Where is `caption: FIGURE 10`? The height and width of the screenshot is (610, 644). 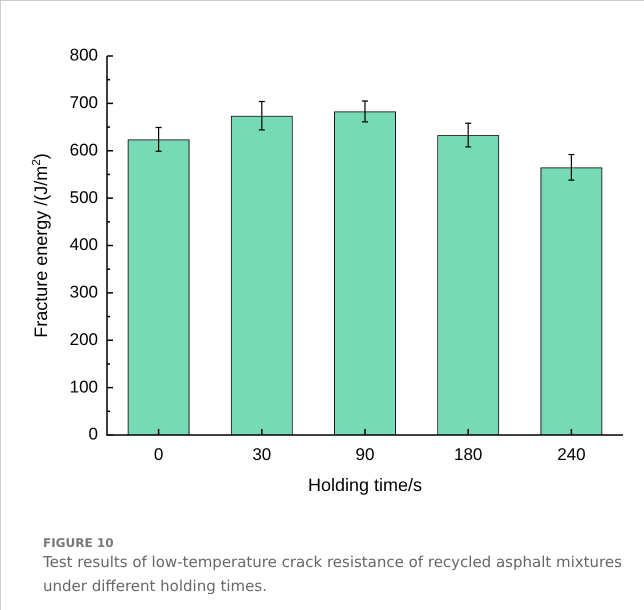
caption: FIGURE 10 is located at coordinates (79, 543).